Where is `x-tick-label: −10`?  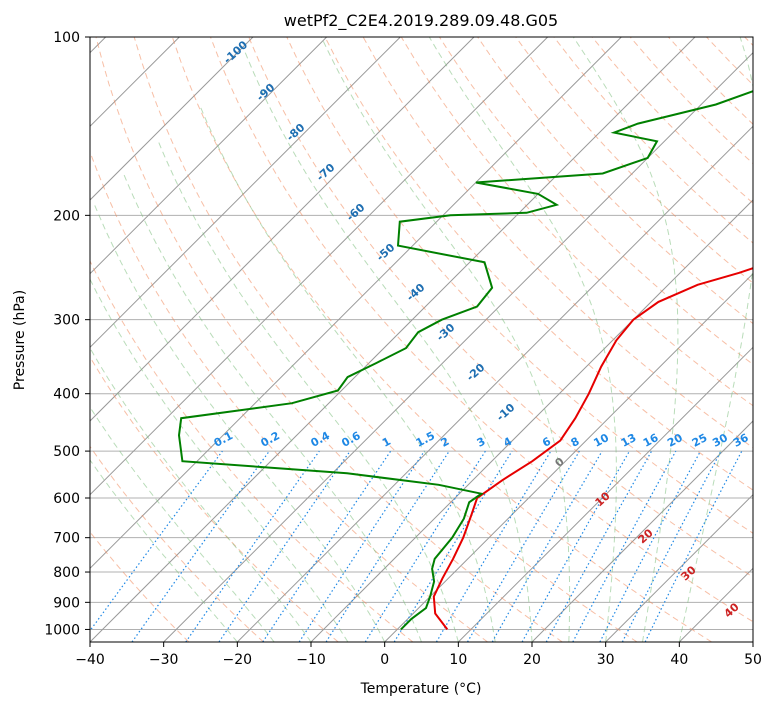
x-tick-label: −10 is located at coordinates (311, 660).